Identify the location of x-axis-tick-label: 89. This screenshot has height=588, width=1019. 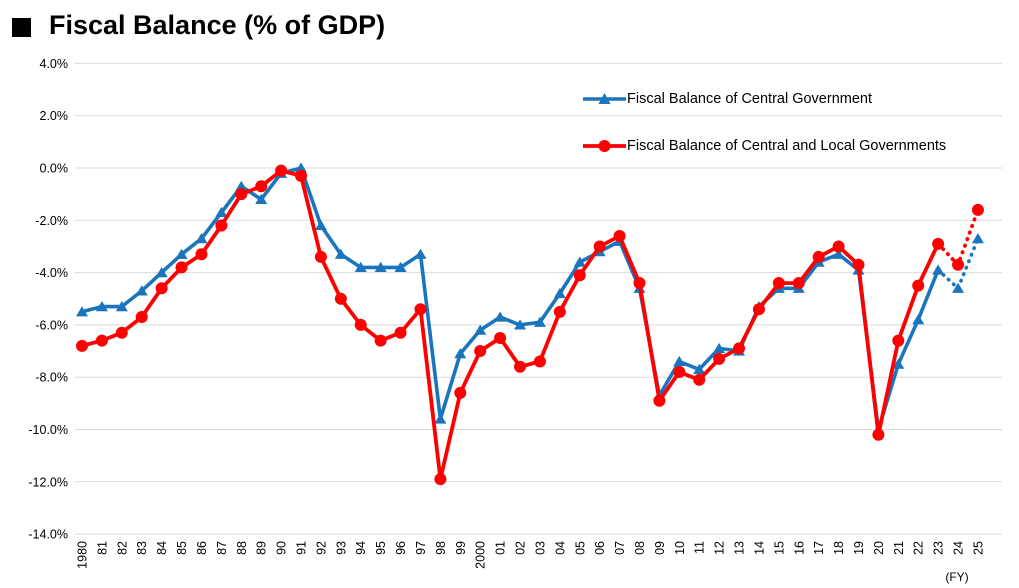
(262, 548).